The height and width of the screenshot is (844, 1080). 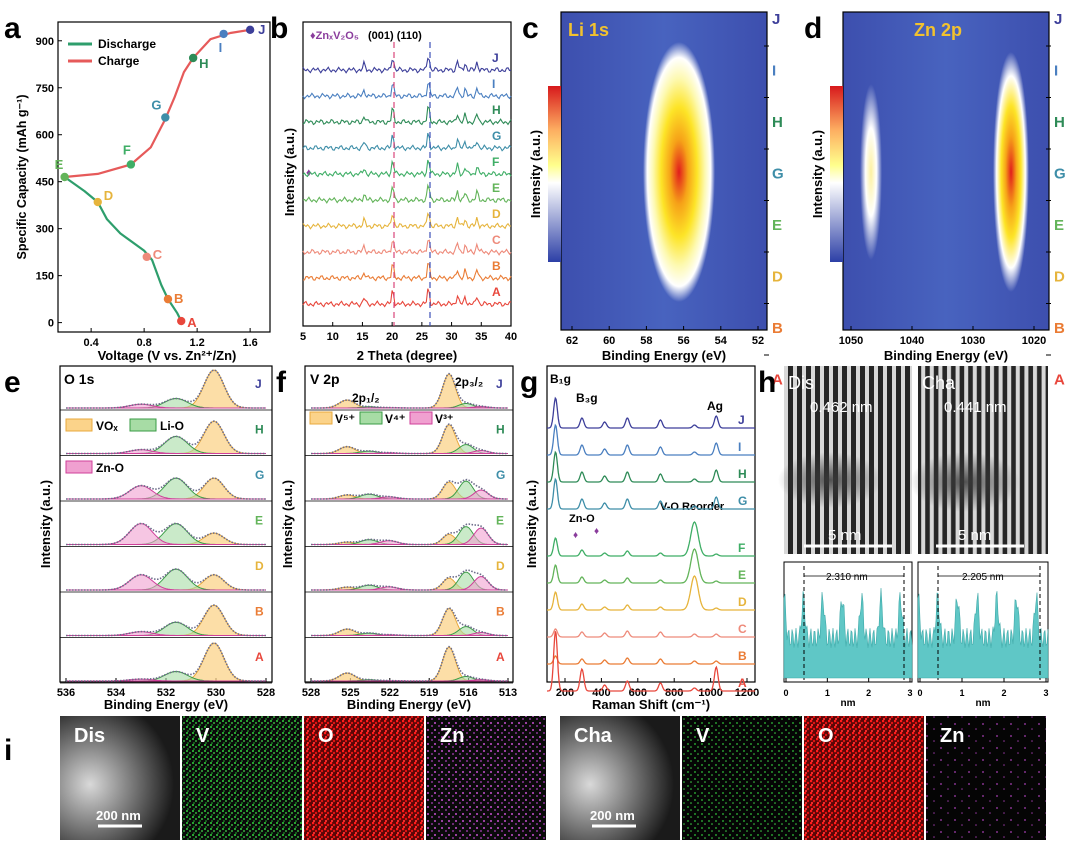 What do you see at coordinates (279, 28) in the screenshot?
I see `panel-letter-b: b` at bounding box center [279, 28].